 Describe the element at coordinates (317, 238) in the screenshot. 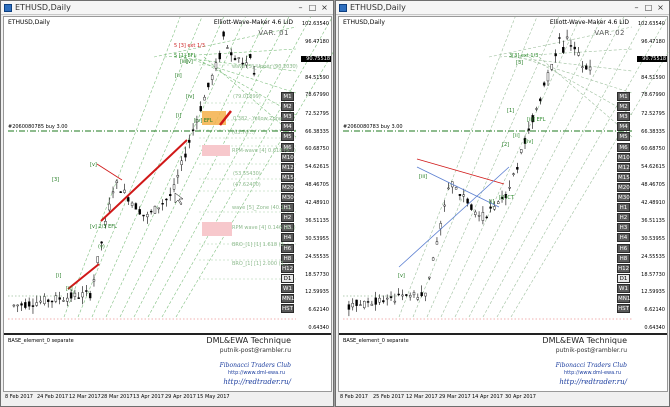

I see `price-tick: 30.53955` at that location.